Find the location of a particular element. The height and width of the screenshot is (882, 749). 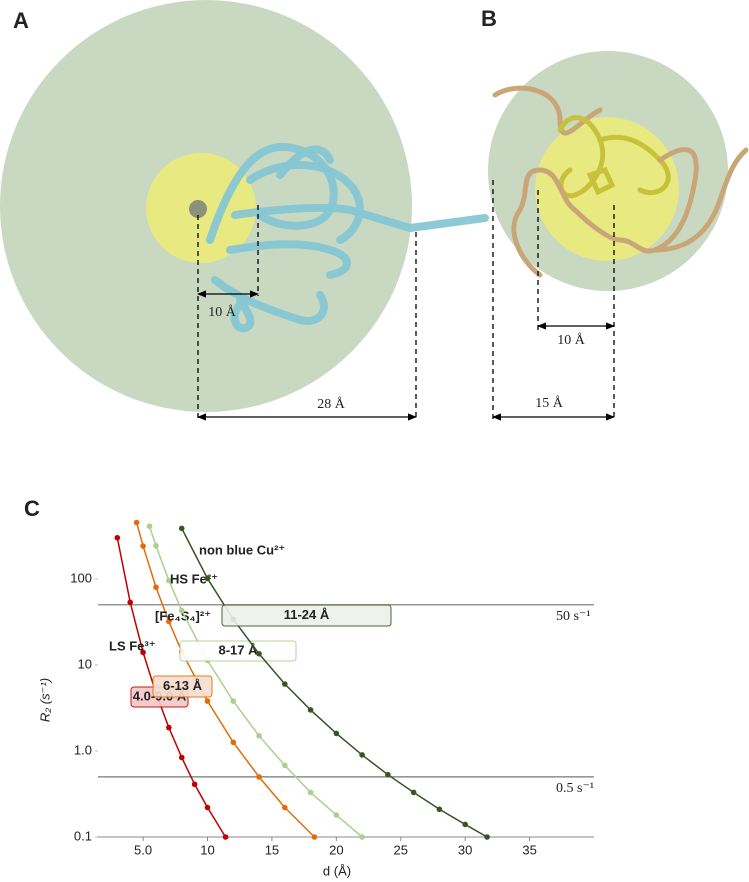

panel-label: A is located at coordinates (21, 20).